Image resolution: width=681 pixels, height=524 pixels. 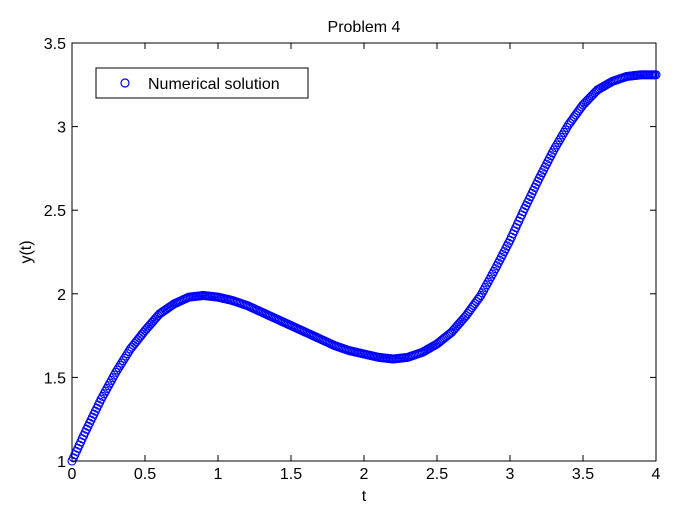 I want to click on legend-box, so click(x=202, y=83).